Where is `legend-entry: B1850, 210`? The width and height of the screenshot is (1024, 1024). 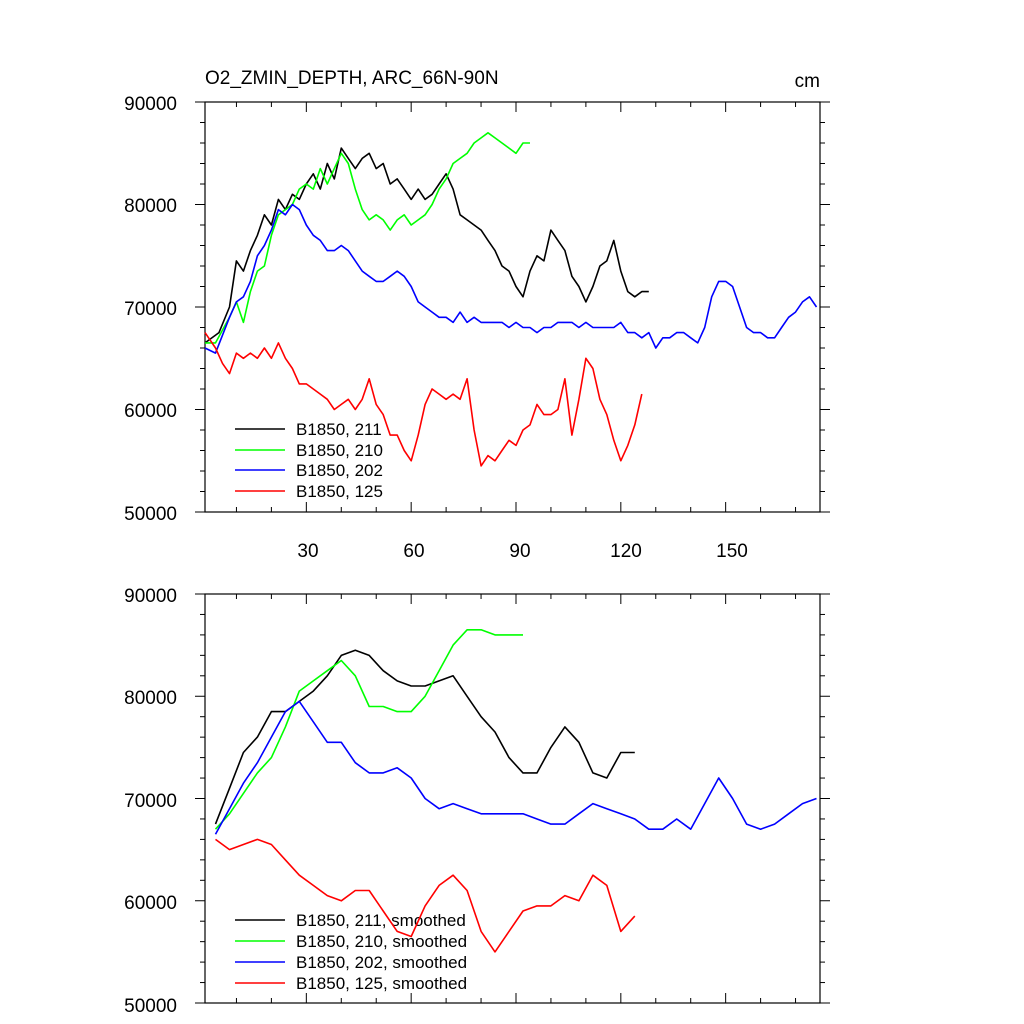 legend-entry: B1850, 210 is located at coordinates (309, 450).